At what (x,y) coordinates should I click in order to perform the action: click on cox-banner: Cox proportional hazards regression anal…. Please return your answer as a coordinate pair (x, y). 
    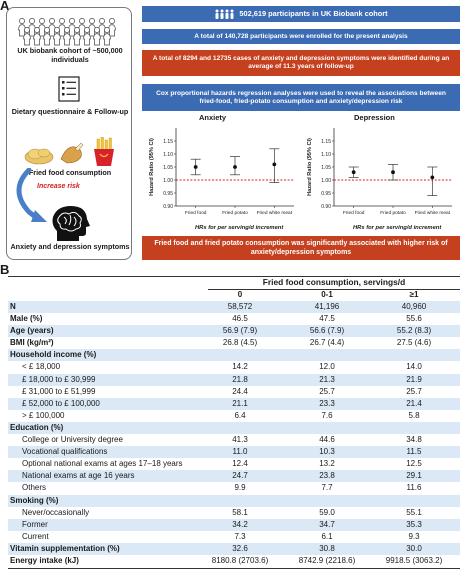
    Looking at the image, I should click on (301, 97).